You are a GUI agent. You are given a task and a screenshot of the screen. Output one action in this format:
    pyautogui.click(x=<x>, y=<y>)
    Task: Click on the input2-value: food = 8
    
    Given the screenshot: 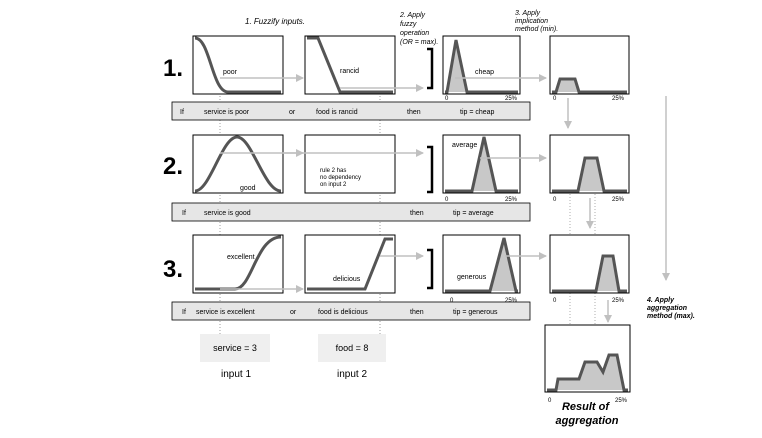 What is the action you would take?
    pyautogui.click(x=352, y=348)
    